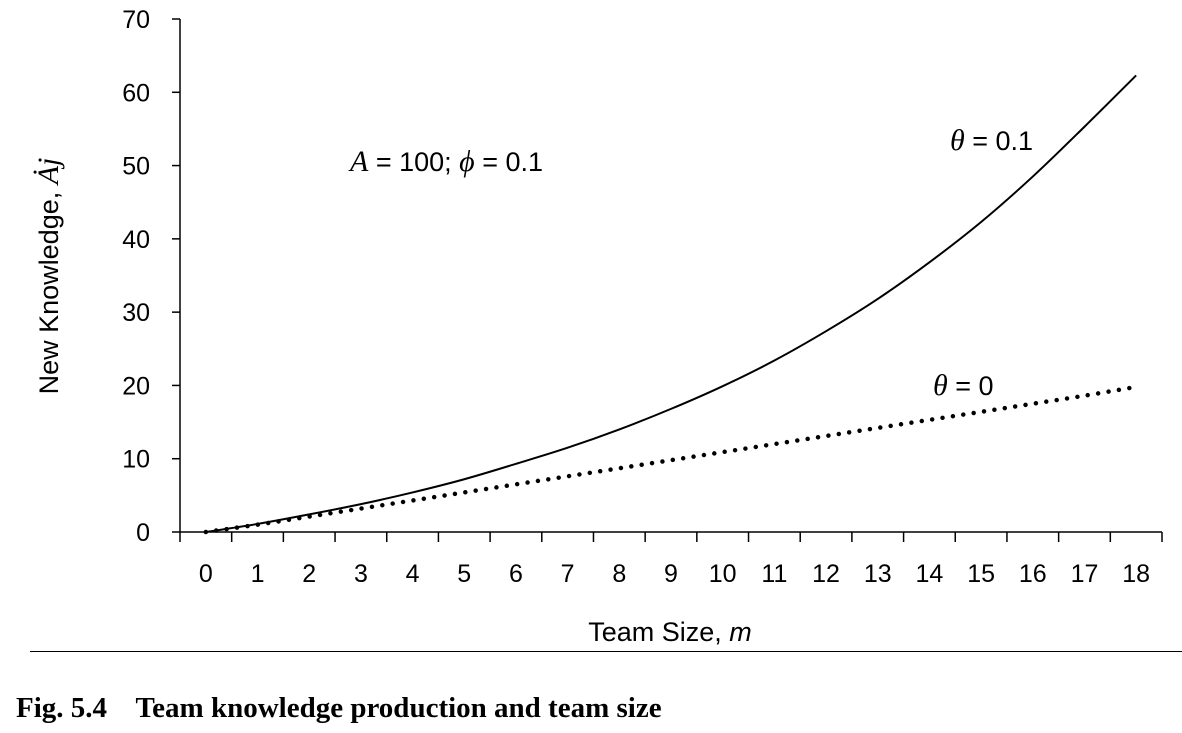  What do you see at coordinates (48, 172) in the screenshot?
I see `y-axis-title-var: Ȧj` at bounding box center [48, 172].